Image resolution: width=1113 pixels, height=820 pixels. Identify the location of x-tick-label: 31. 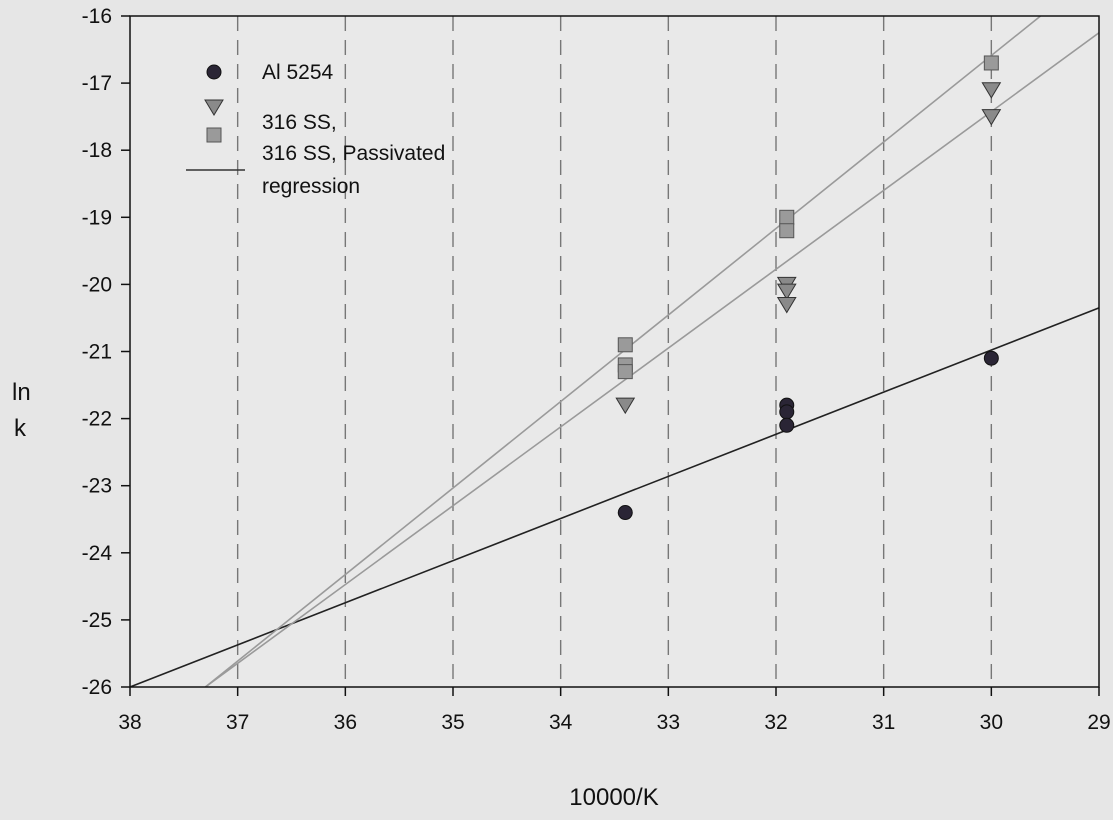
(883, 722).